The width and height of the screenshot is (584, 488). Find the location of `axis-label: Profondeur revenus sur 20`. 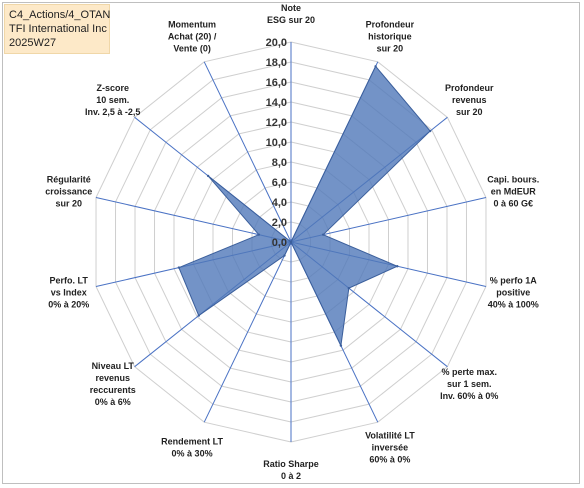

axis-label: Profondeur revenus sur 20 is located at coordinates (469, 100).